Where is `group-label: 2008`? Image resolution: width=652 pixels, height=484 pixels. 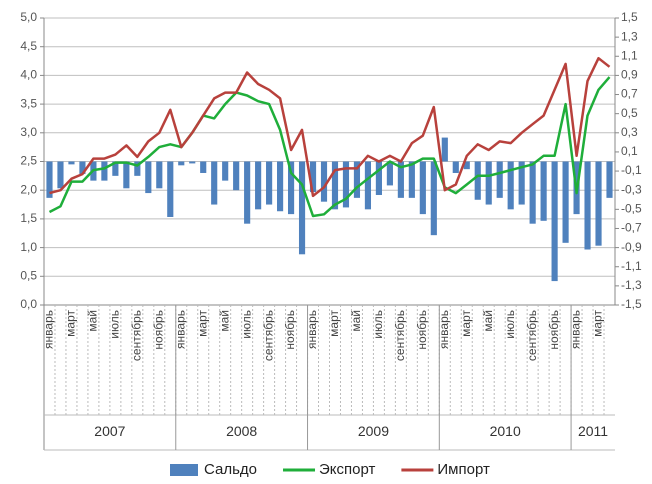
group-label: 2008 is located at coordinates (241, 431).